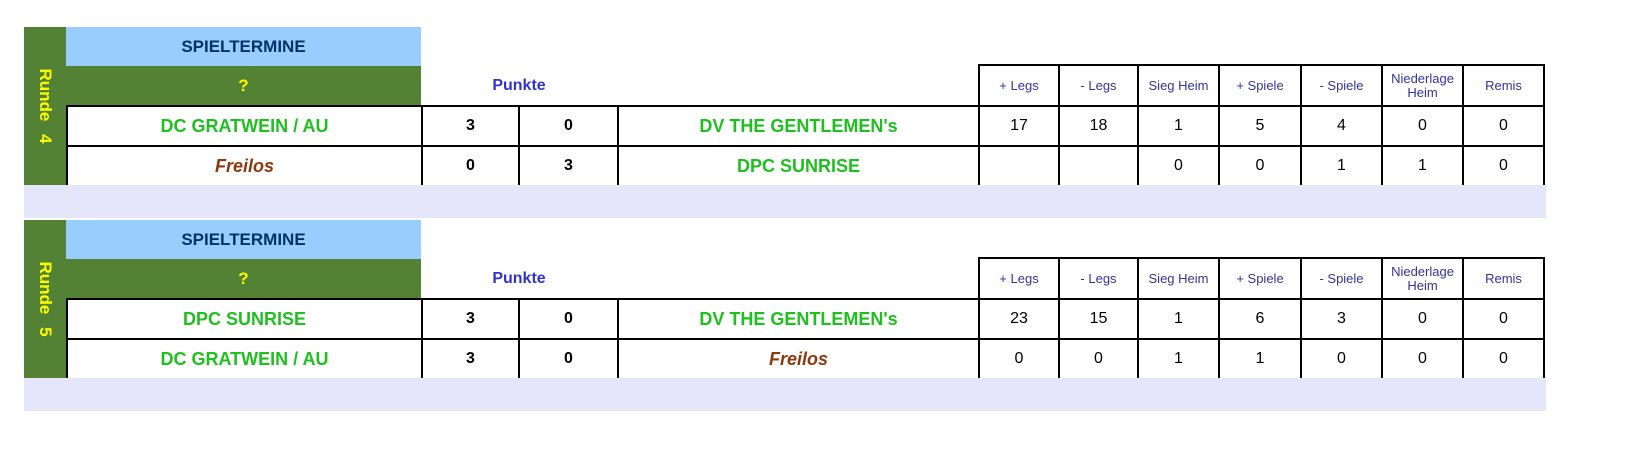  Describe the element at coordinates (1260, 126) in the screenshot. I see `stat-value: 5` at that location.